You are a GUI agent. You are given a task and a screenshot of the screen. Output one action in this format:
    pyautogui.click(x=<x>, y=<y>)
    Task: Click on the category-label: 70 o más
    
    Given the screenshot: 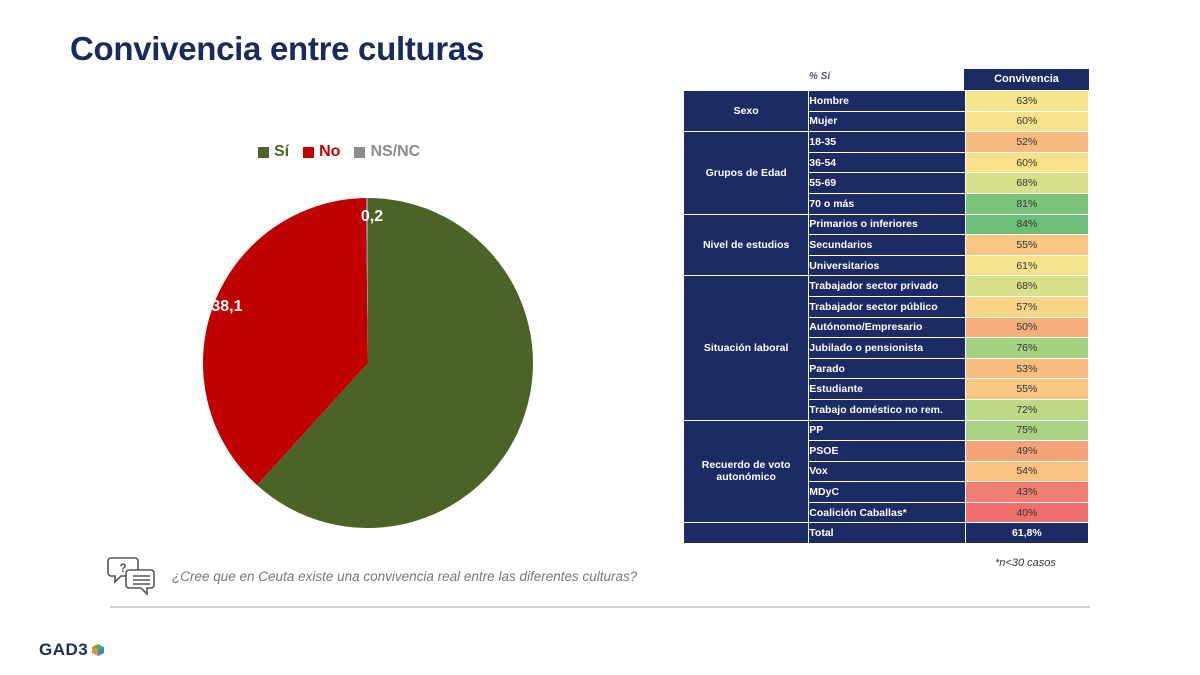 What is the action you would take?
    pyautogui.click(x=887, y=203)
    